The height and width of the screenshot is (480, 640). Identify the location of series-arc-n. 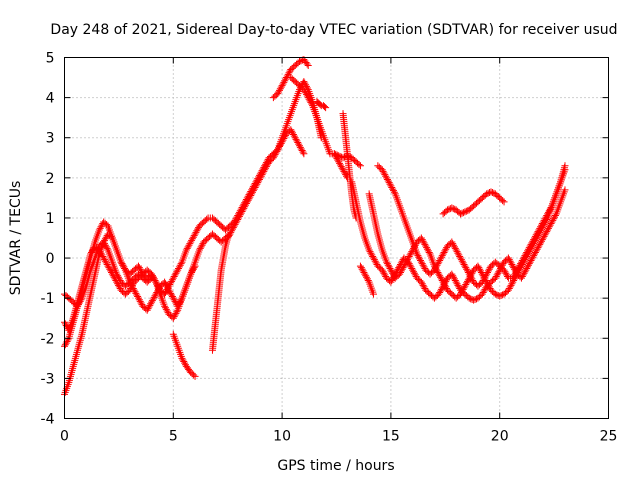
(471, 226).